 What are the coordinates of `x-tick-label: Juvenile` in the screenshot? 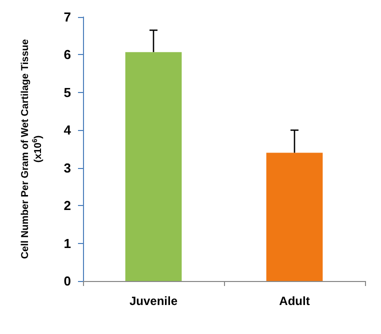 It's located at (153, 301).